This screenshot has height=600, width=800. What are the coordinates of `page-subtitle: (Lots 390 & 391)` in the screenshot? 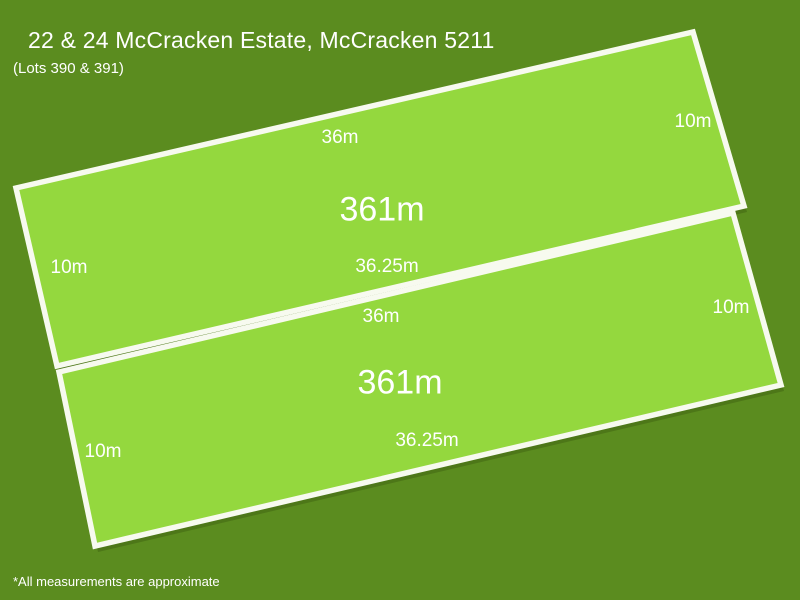 It's located at (68, 68).